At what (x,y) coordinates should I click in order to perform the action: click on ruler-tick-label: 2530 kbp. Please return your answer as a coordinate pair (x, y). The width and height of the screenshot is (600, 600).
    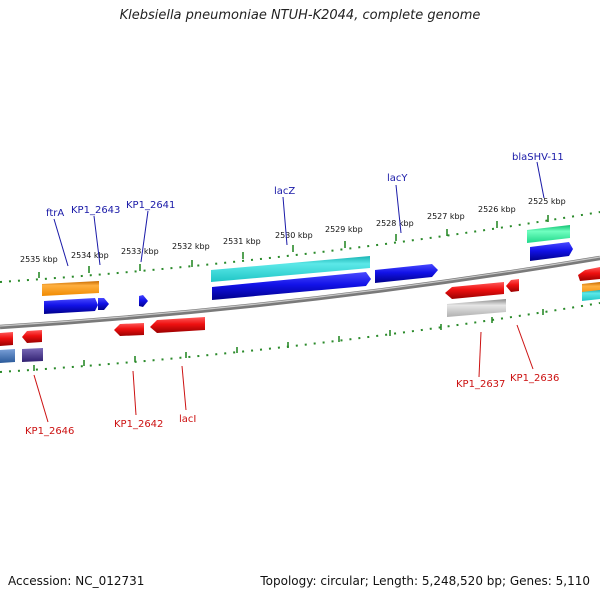
    Looking at the image, I should click on (294, 235).